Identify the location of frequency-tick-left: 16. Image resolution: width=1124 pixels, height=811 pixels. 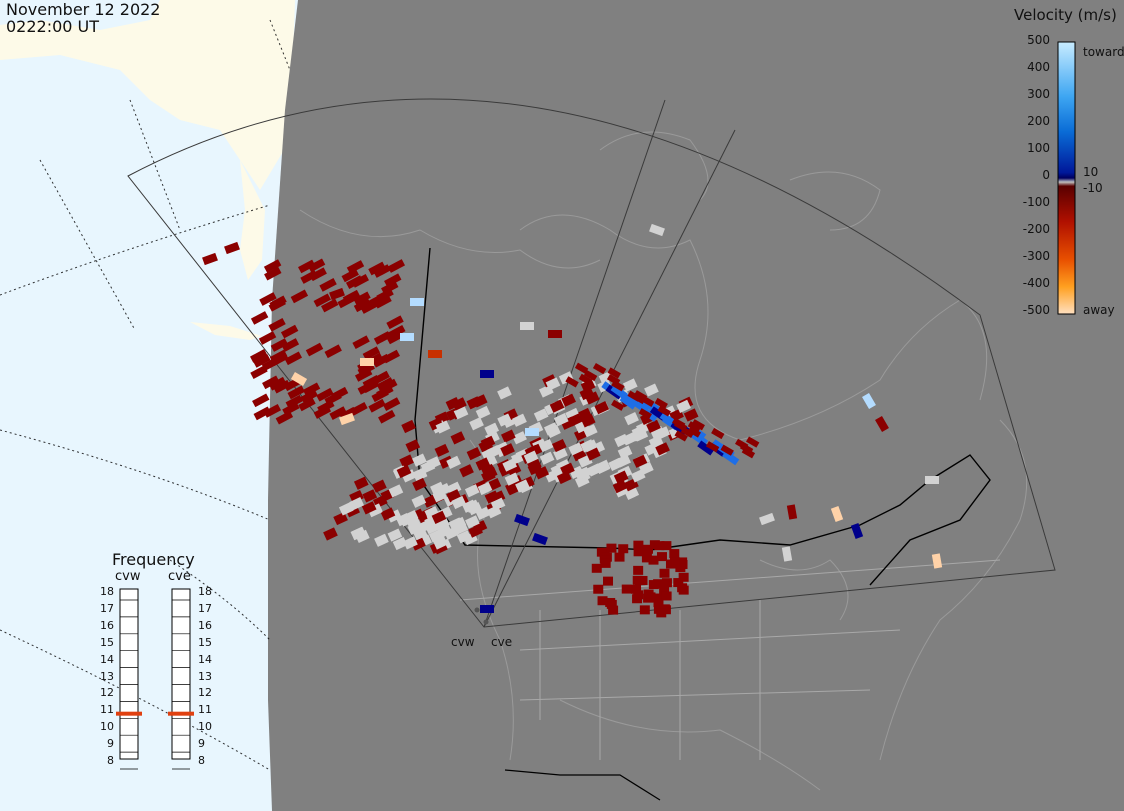
(107, 625).